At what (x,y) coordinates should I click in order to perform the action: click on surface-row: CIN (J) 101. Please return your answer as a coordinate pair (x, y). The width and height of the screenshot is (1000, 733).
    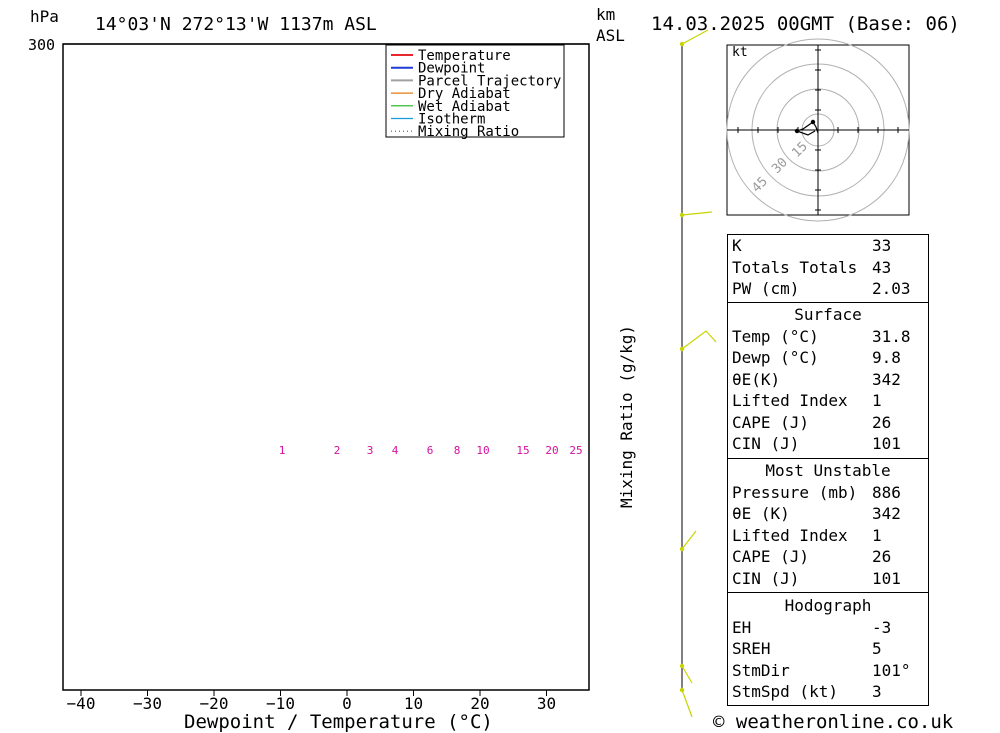
    Looking at the image, I should click on (828, 444).